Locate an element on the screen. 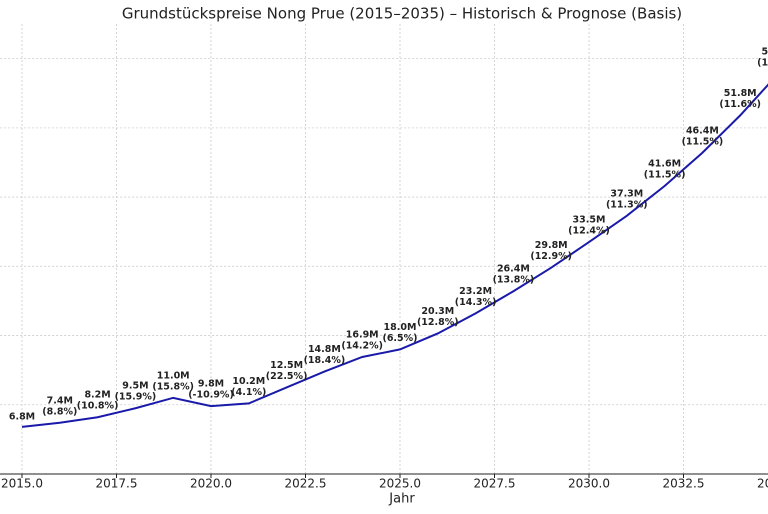  change-label: (15.8%) is located at coordinates (173, 386).